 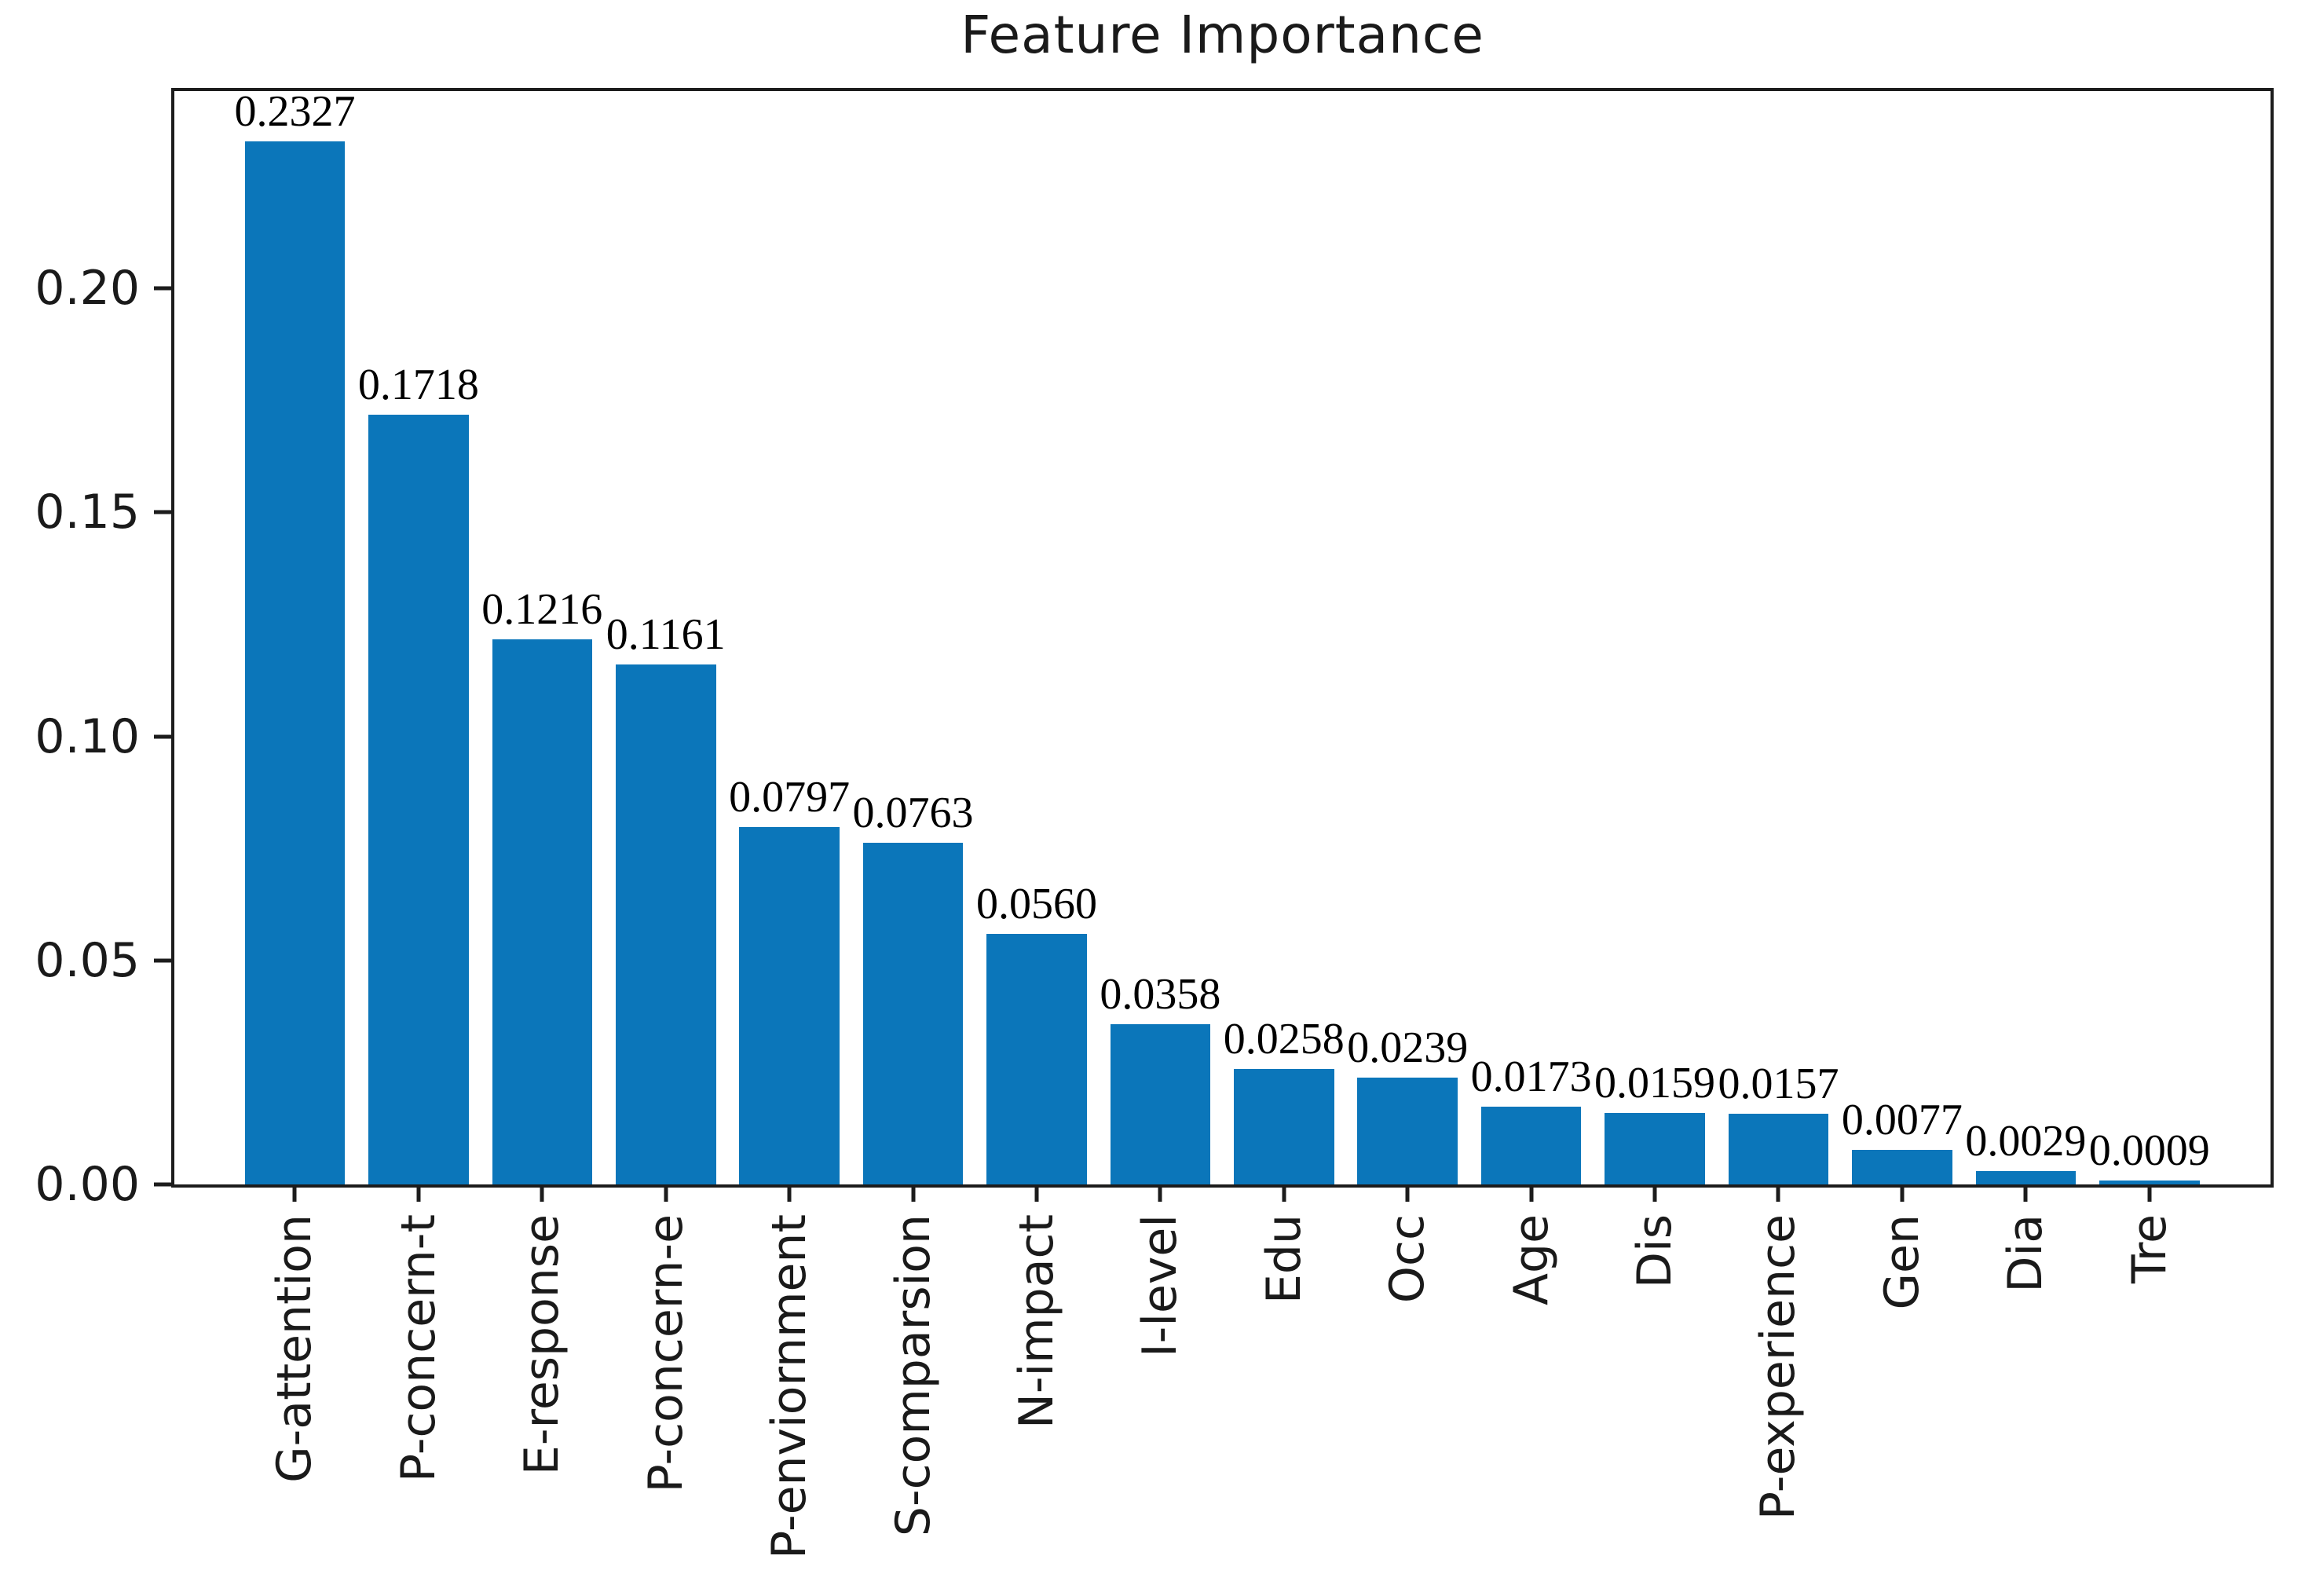 I want to click on x-tick-label: Dis, so click(x=1655, y=1252).